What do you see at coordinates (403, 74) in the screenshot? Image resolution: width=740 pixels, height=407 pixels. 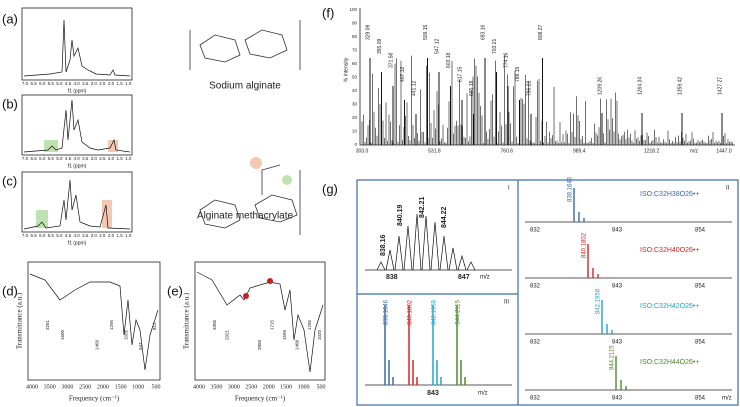 I see `peak-label: 407.12` at bounding box center [403, 74].